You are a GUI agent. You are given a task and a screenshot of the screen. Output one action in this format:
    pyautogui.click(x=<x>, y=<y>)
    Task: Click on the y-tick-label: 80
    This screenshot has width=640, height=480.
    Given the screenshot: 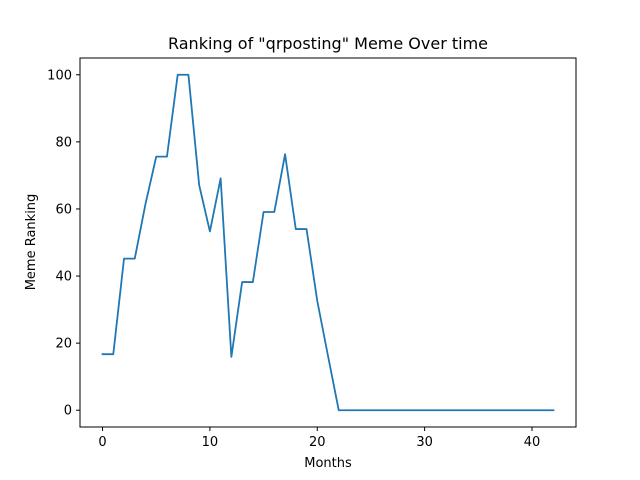 What is the action you would take?
    pyautogui.click(x=63, y=142)
    